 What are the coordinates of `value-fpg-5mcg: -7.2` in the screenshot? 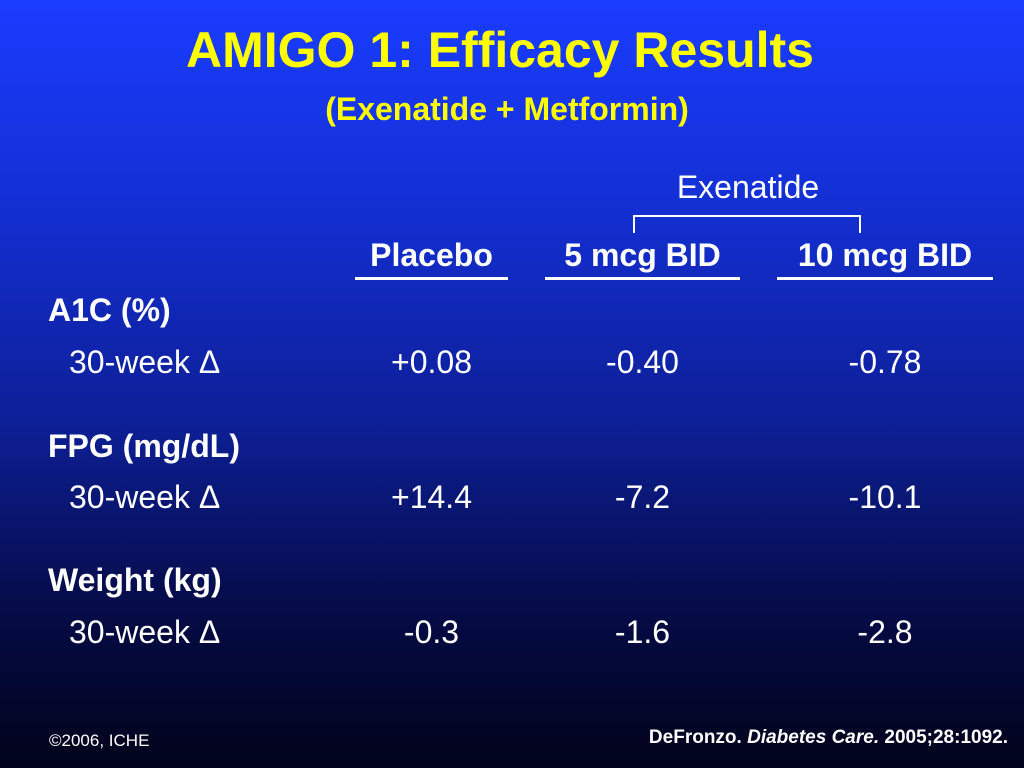 It's located at (642, 497).